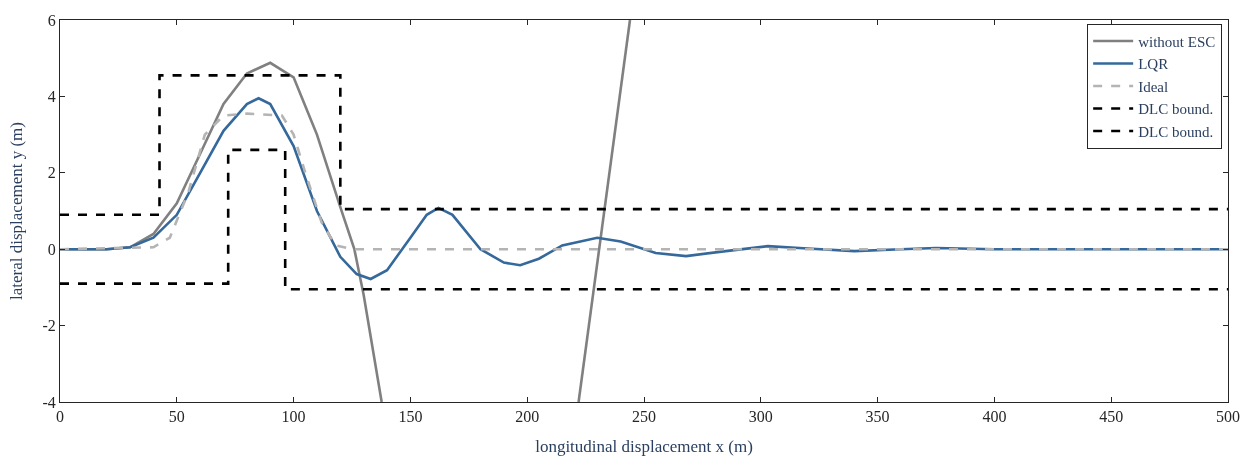 This screenshot has width=1256, height=464. Describe the element at coordinates (1111, 417) in the screenshot. I see `x-tick-label: 450` at that location.